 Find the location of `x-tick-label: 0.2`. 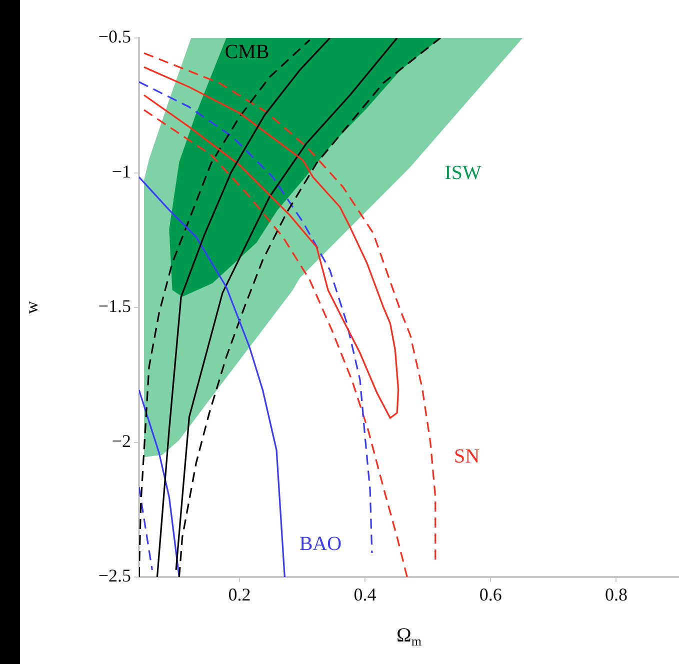

x-tick-label: 0.2 is located at coordinates (239, 594).